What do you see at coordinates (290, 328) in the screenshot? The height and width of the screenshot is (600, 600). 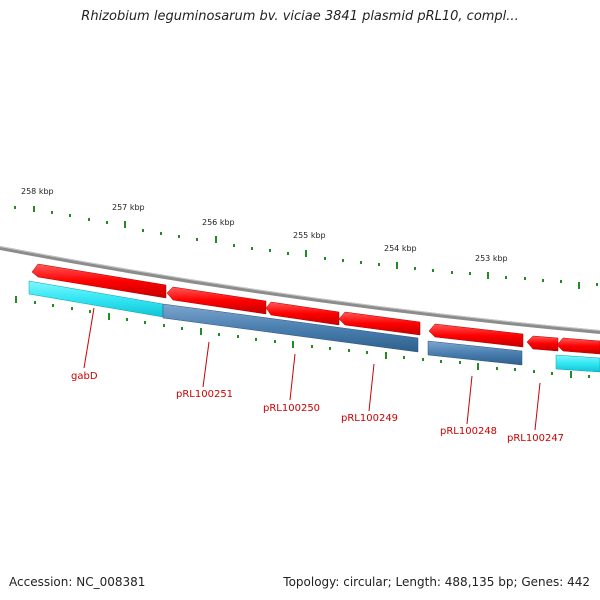 I see `gene-bar-pRL100251-pRL100249` at bounding box center [290, 328].